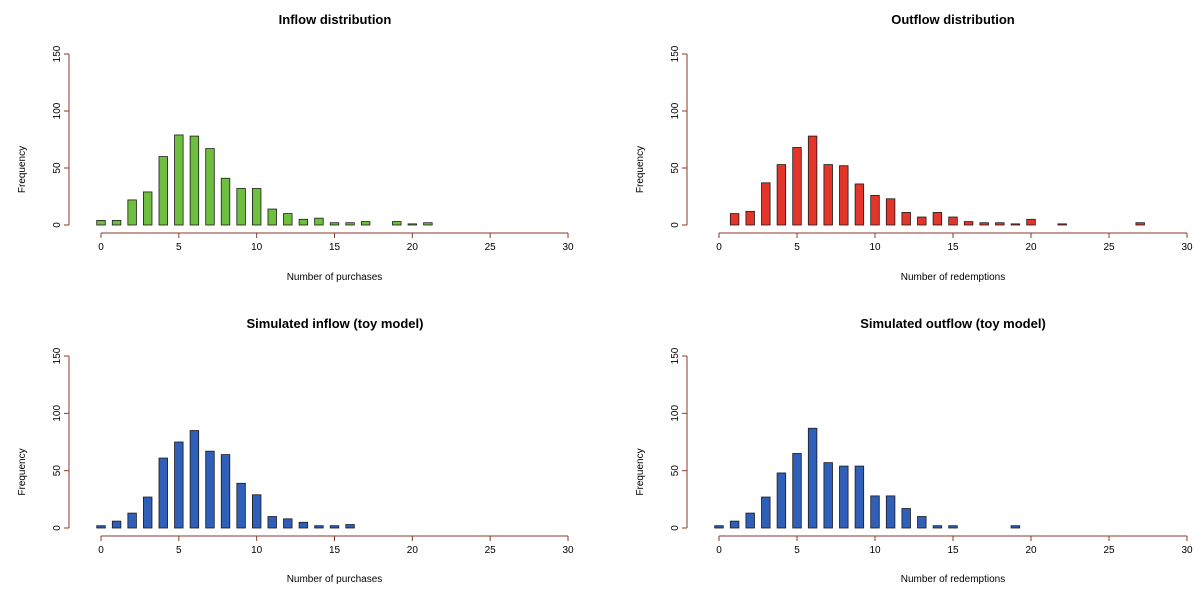 The height and width of the screenshot is (591, 1201). I want to click on chart-title: Outflow distribution, so click(953, 19).